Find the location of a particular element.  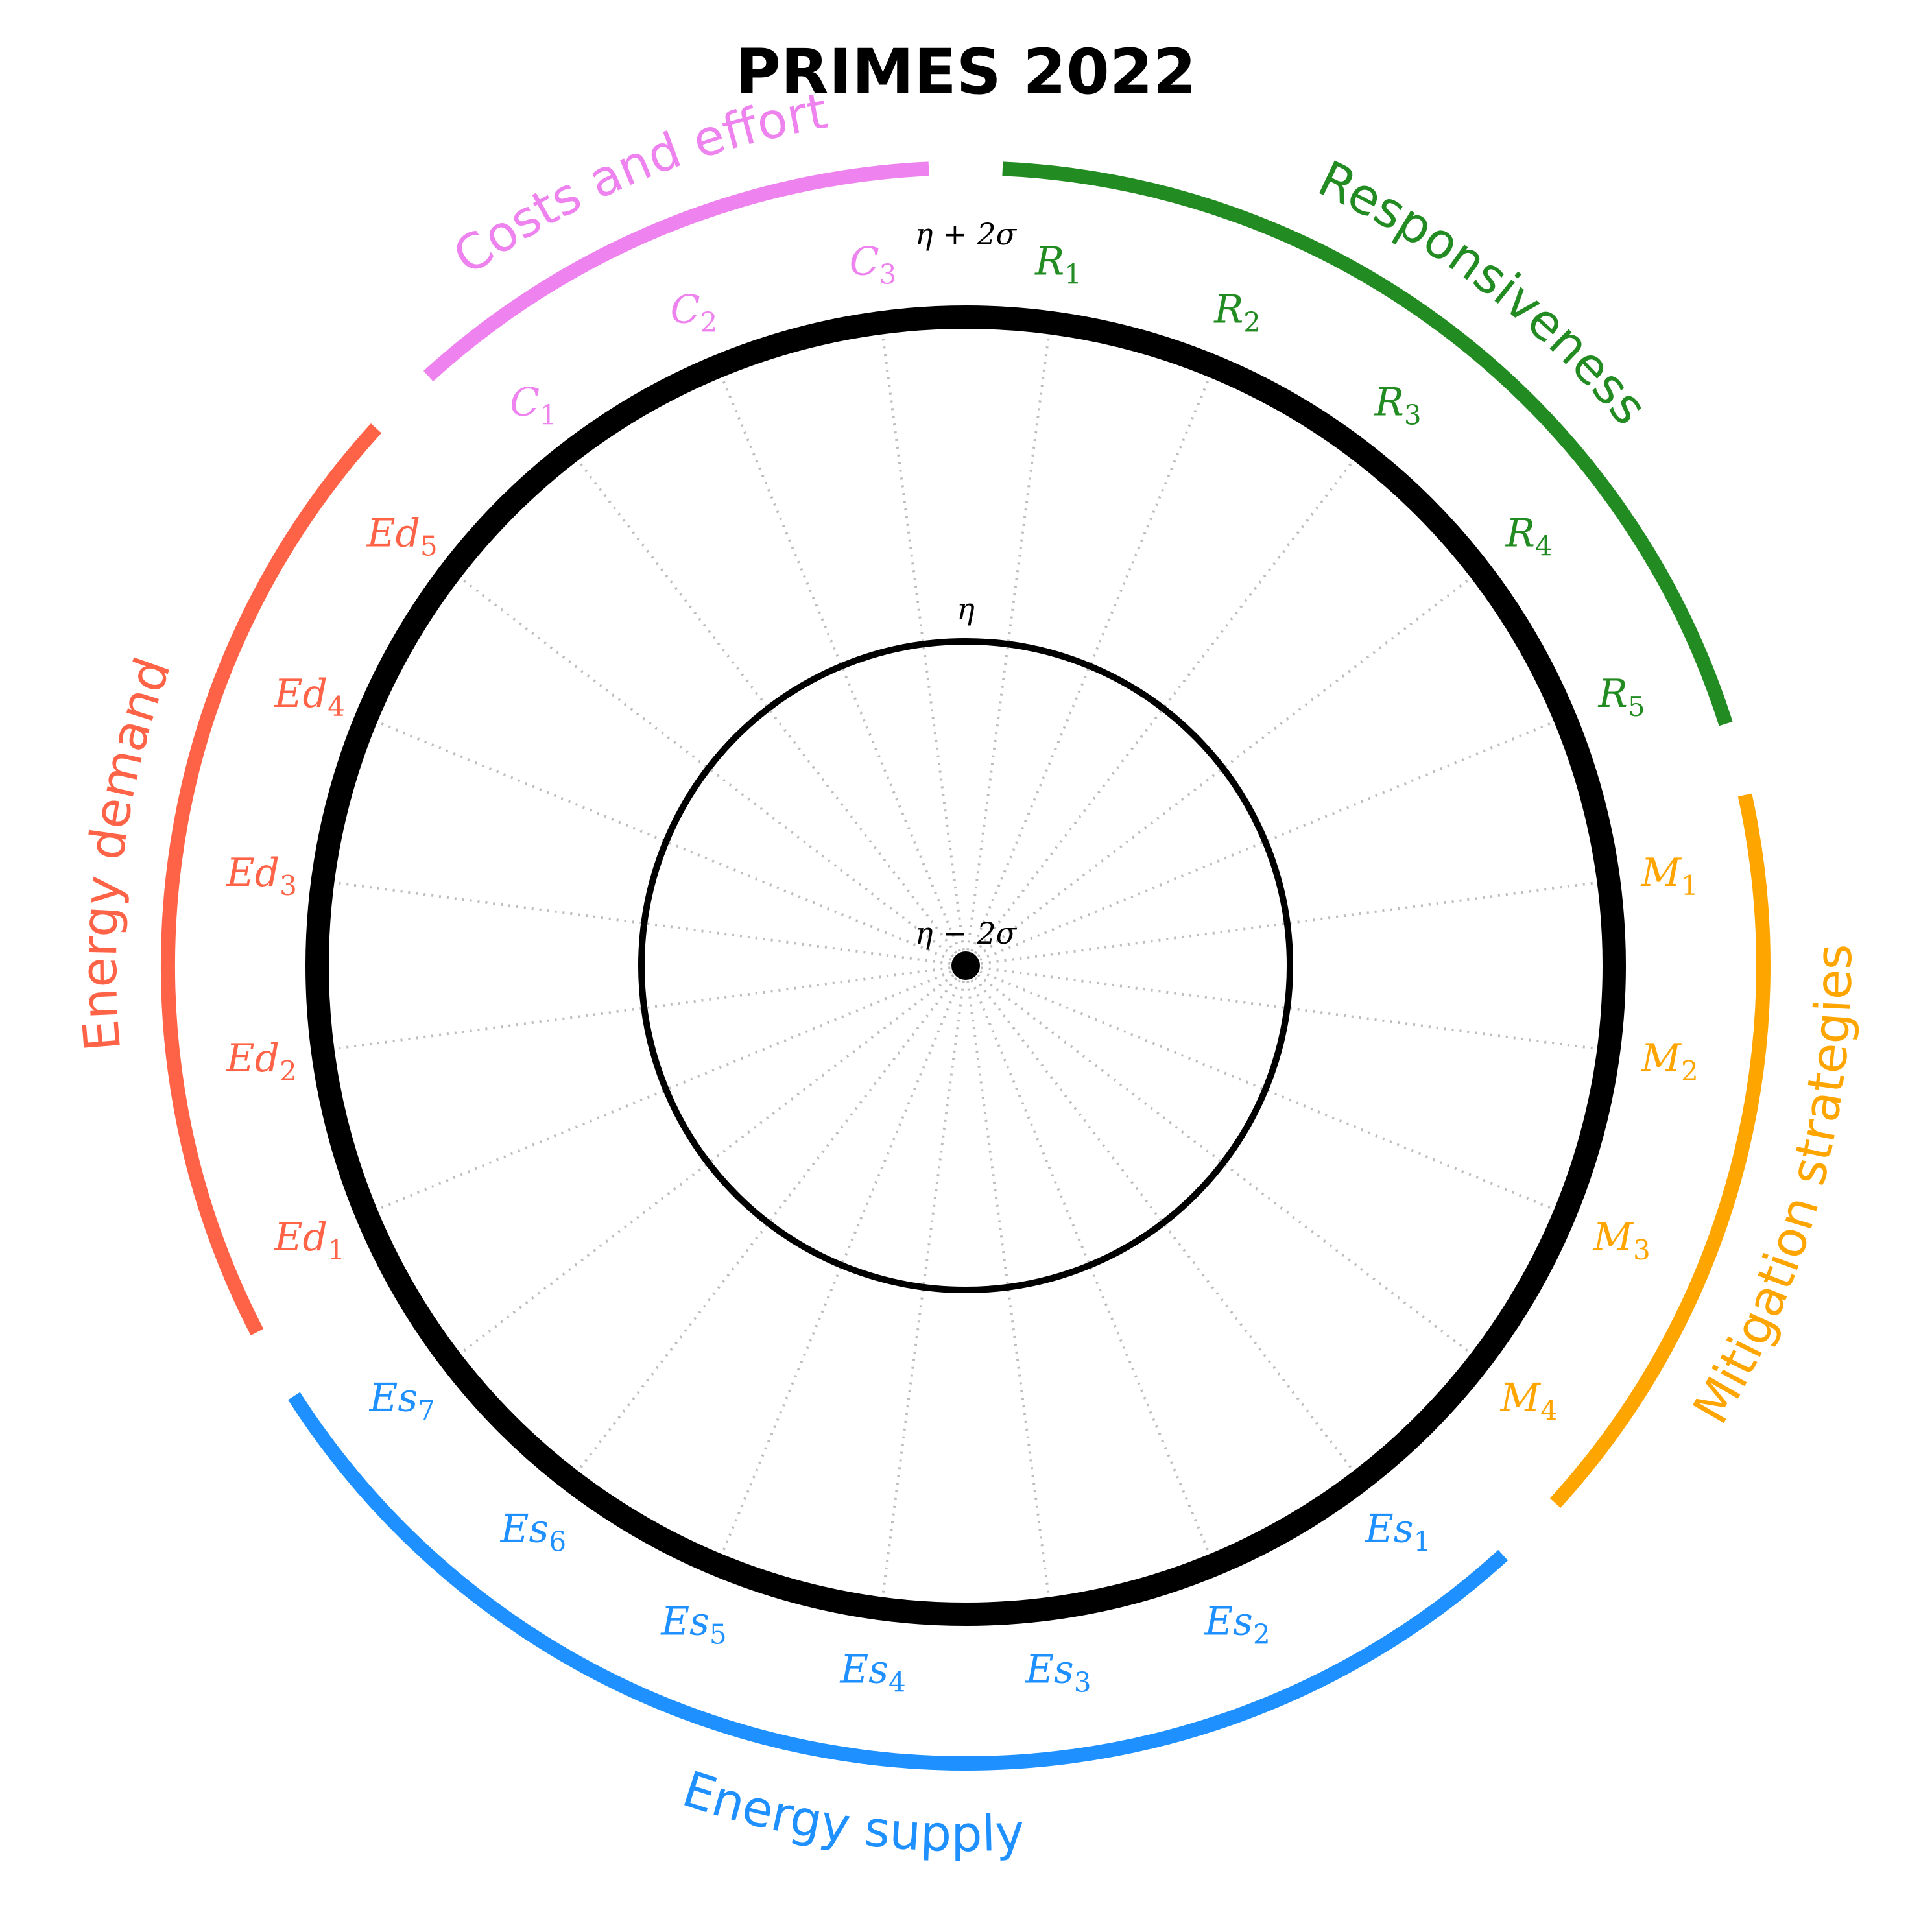

axis-label: R3 is located at coordinates (1398, 405).